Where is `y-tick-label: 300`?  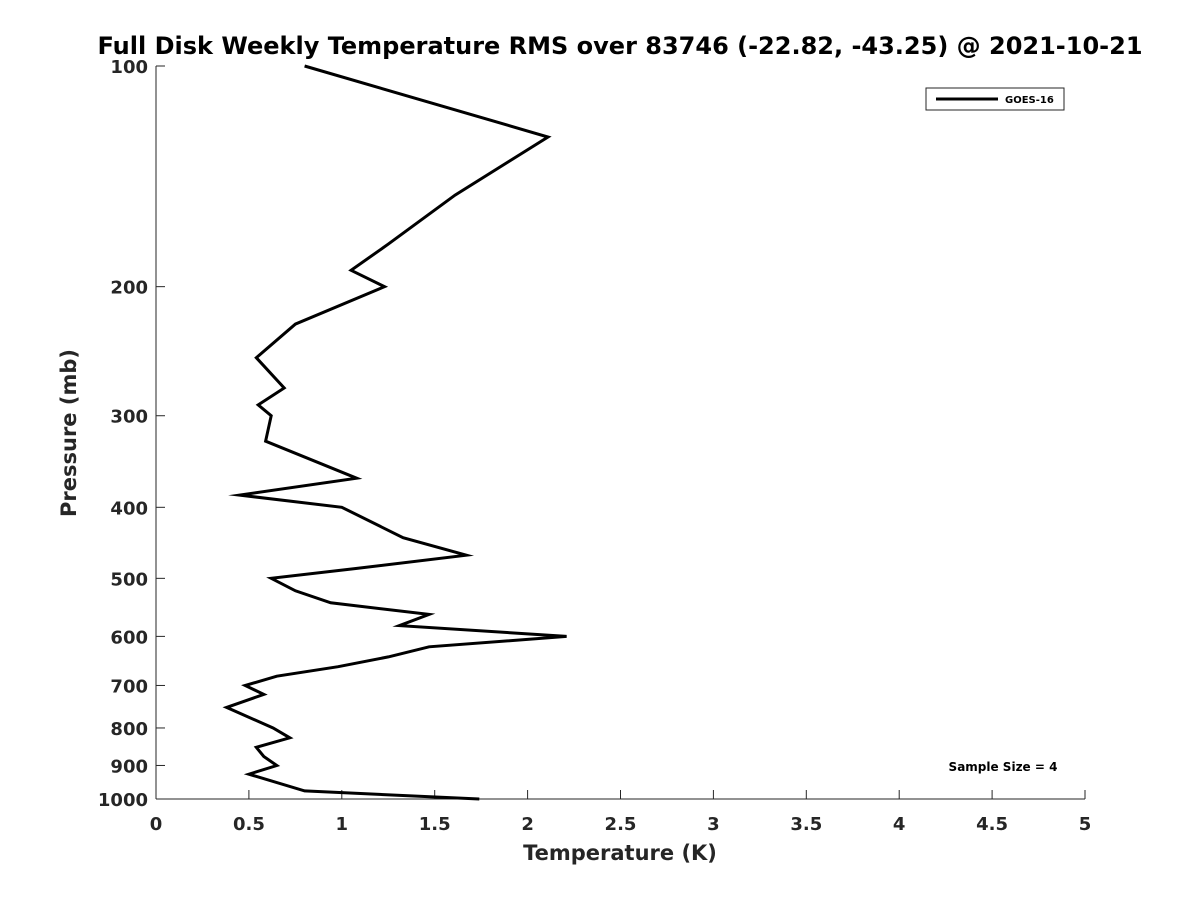 y-tick-label: 300 is located at coordinates (129, 417).